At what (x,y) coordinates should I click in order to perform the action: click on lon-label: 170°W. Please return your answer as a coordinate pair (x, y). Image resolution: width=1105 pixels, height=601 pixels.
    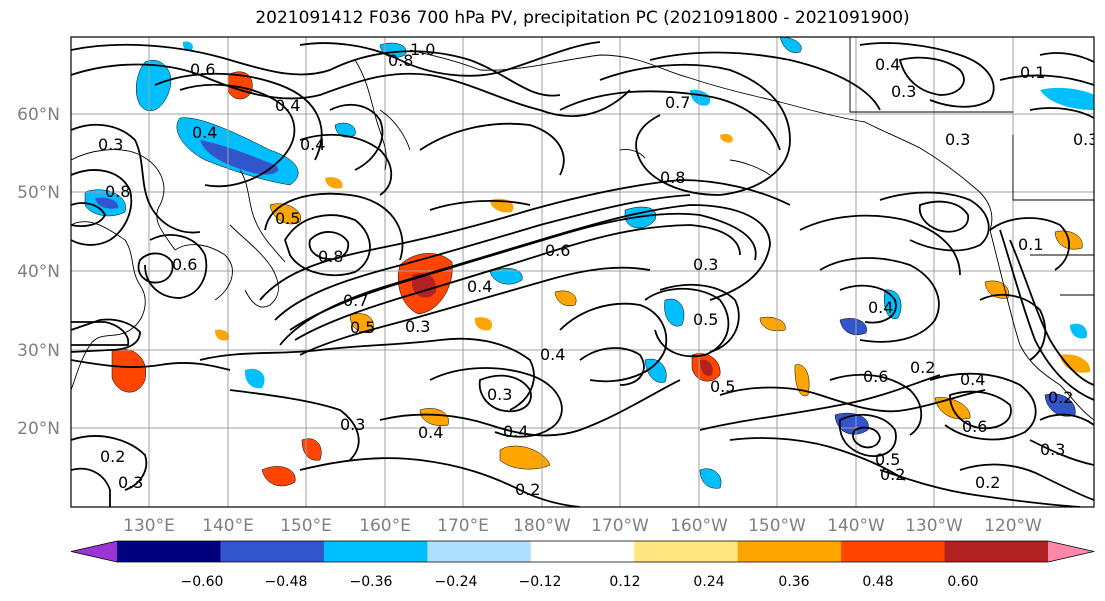
    Looking at the image, I should click on (620, 526).